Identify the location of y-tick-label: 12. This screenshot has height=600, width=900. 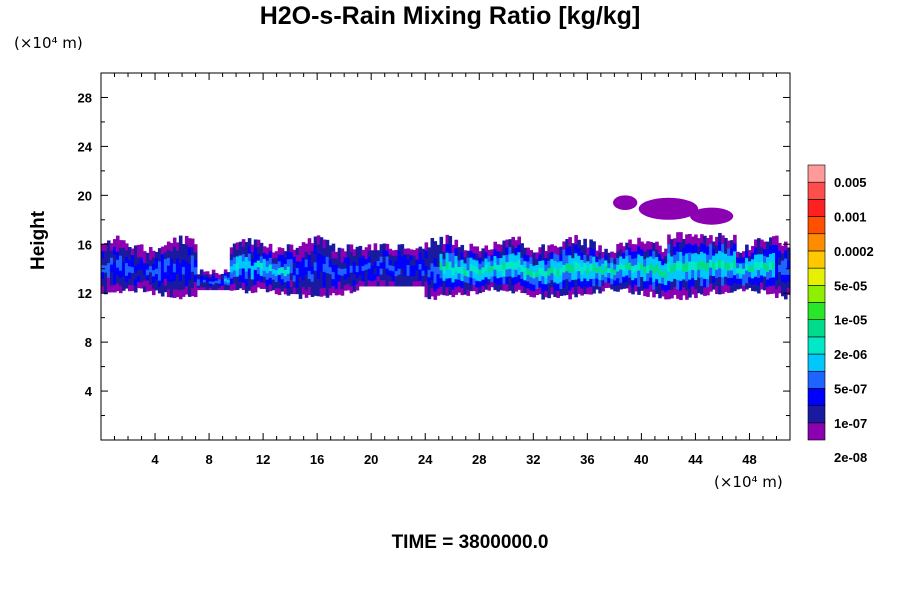
(85, 293).